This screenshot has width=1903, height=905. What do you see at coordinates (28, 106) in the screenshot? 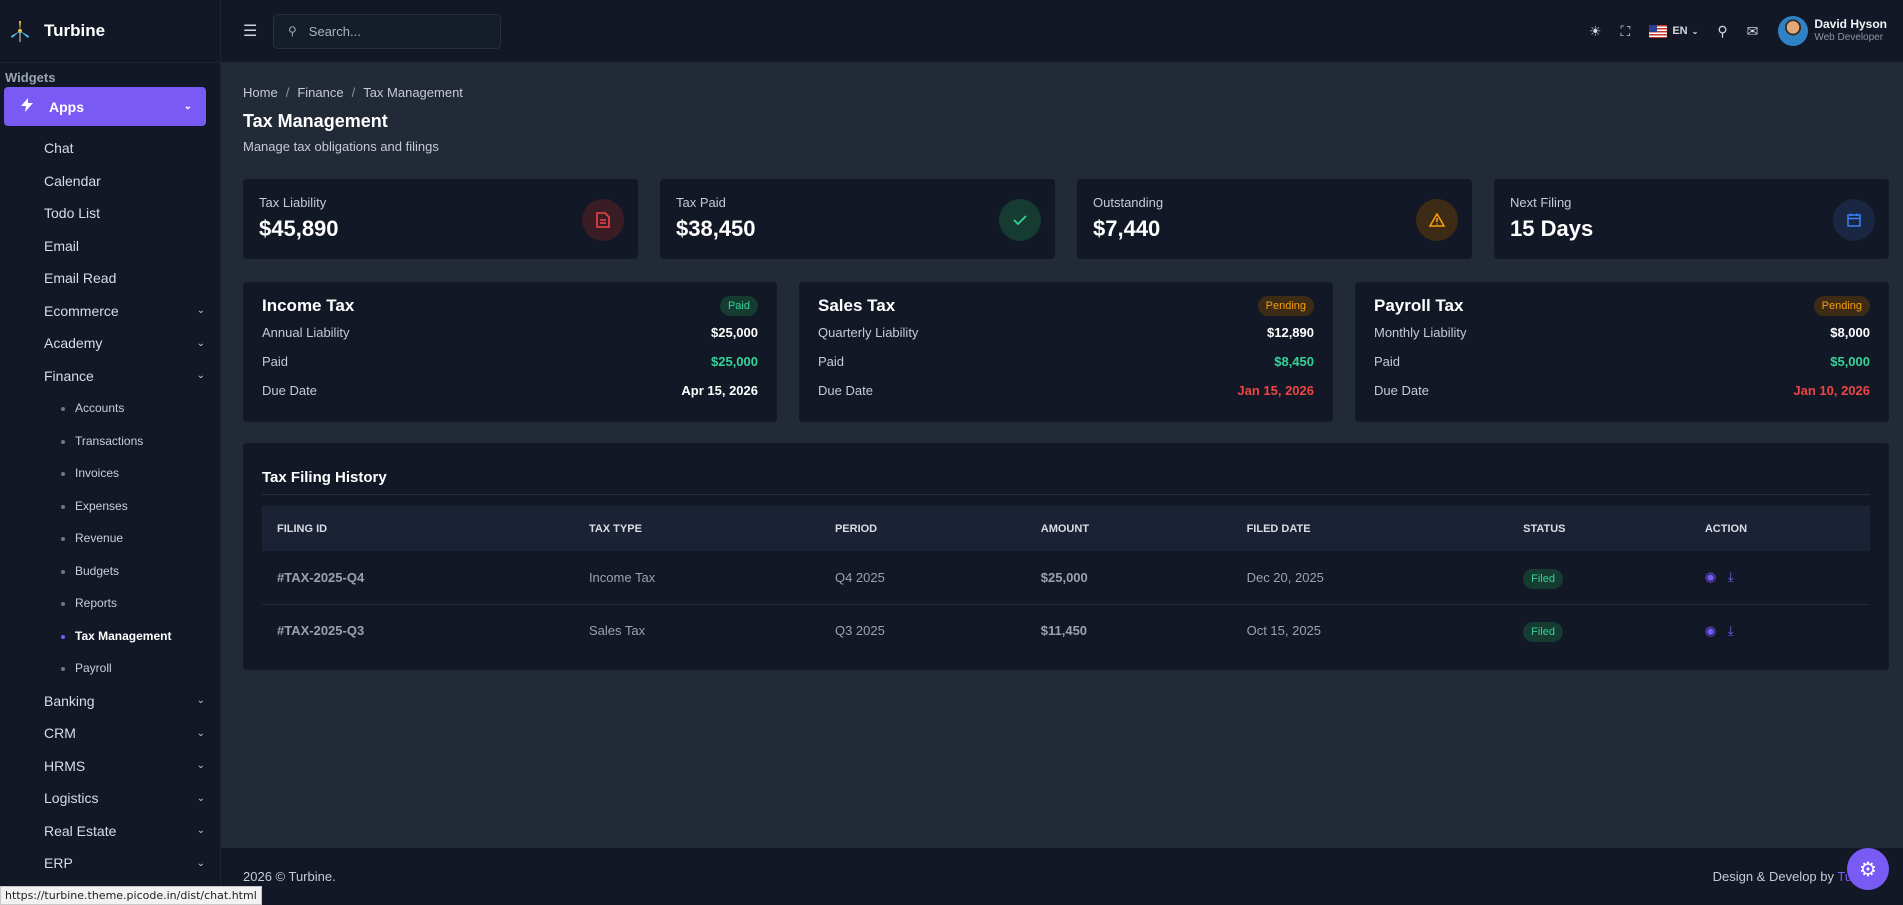
I see `lightning-icon` at bounding box center [28, 106].